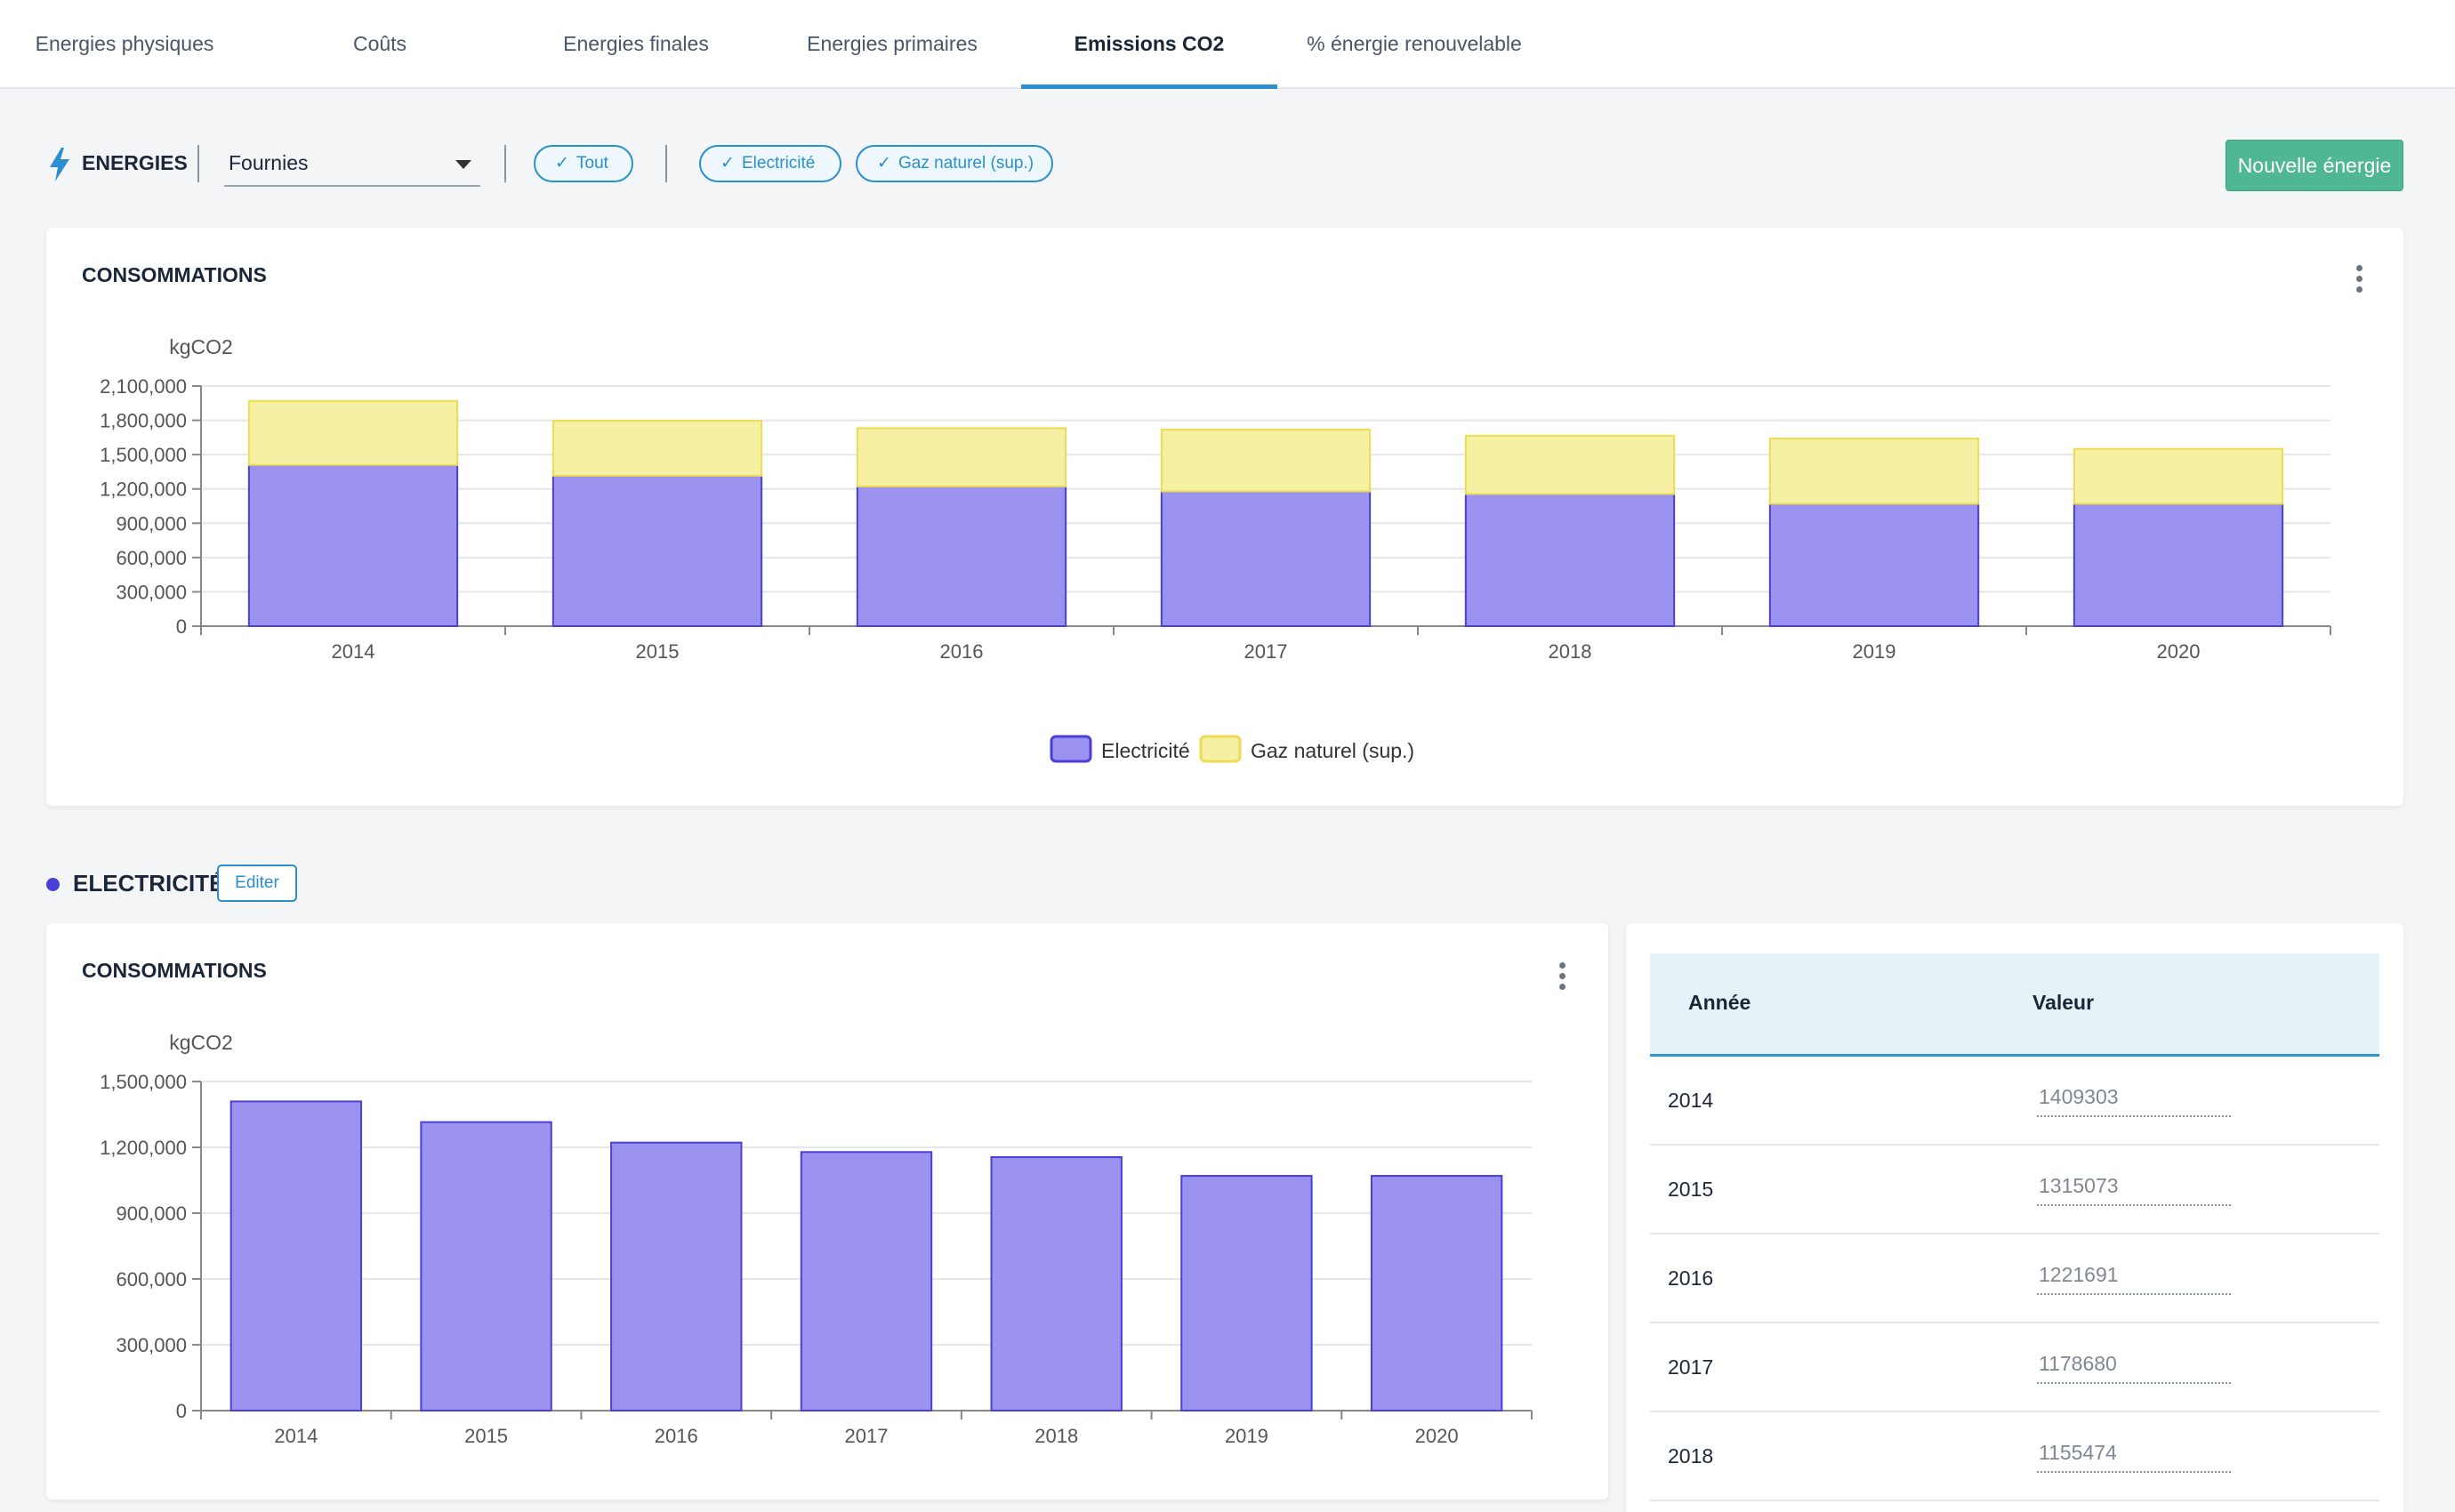  What do you see at coordinates (1145, 750) in the screenshot?
I see `legend-electricite-label: Electricité` at bounding box center [1145, 750].